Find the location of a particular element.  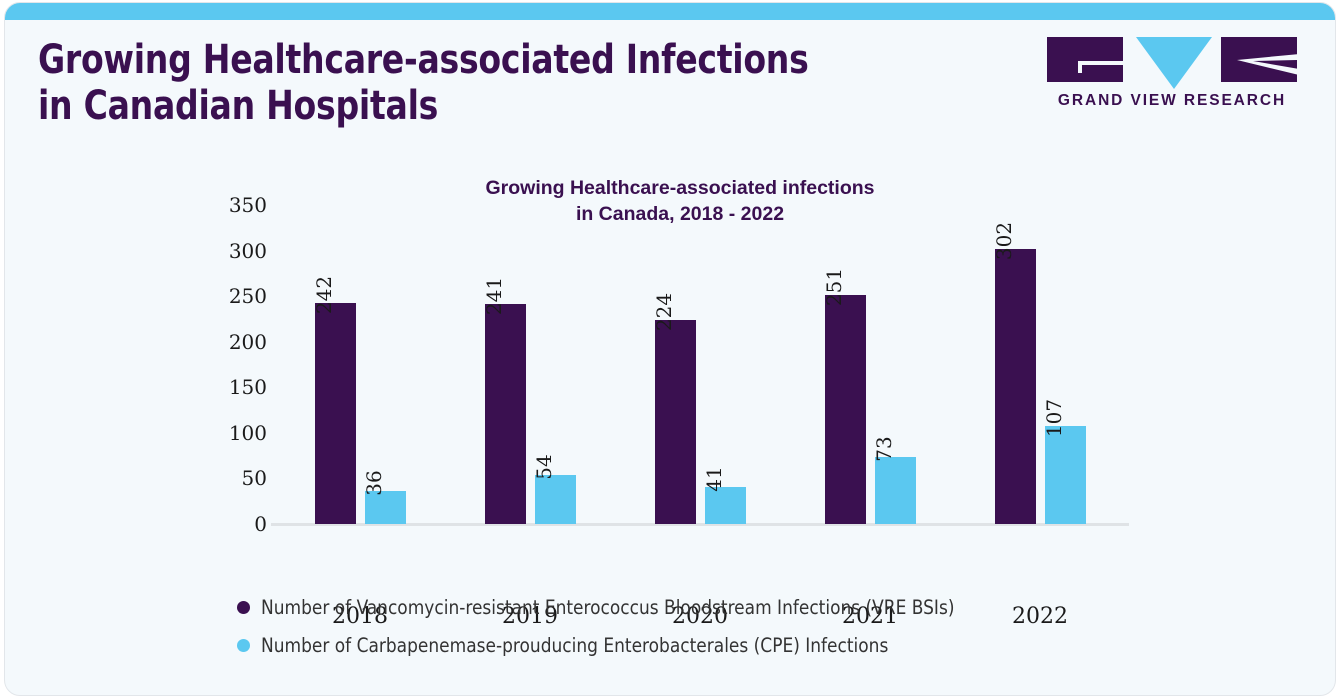

brand-logo: GRAND VIEW RESEARCH is located at coordinates (1172, 76).